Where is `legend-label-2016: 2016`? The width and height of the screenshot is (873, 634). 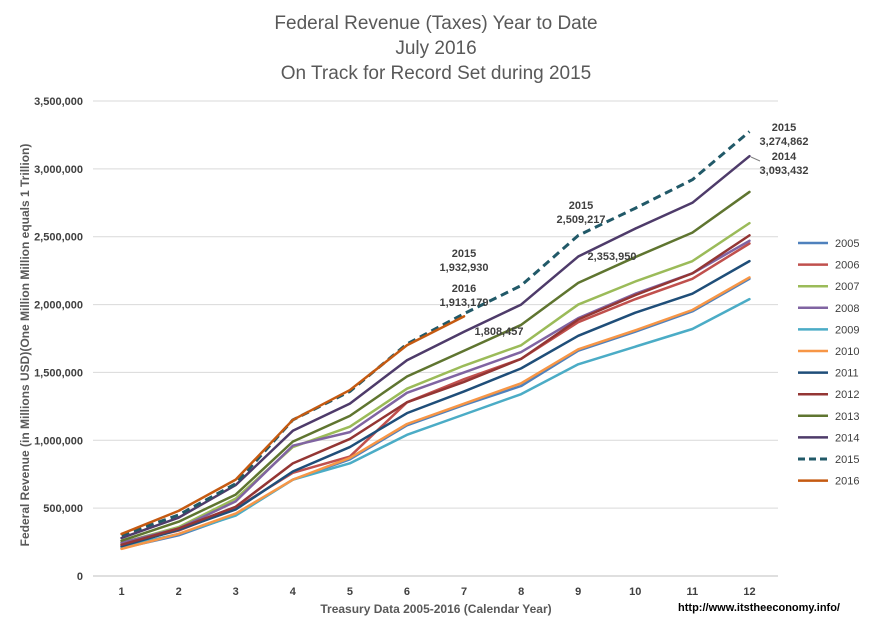 legend-label-2016: 2016 is located at coordinates (847, 482).